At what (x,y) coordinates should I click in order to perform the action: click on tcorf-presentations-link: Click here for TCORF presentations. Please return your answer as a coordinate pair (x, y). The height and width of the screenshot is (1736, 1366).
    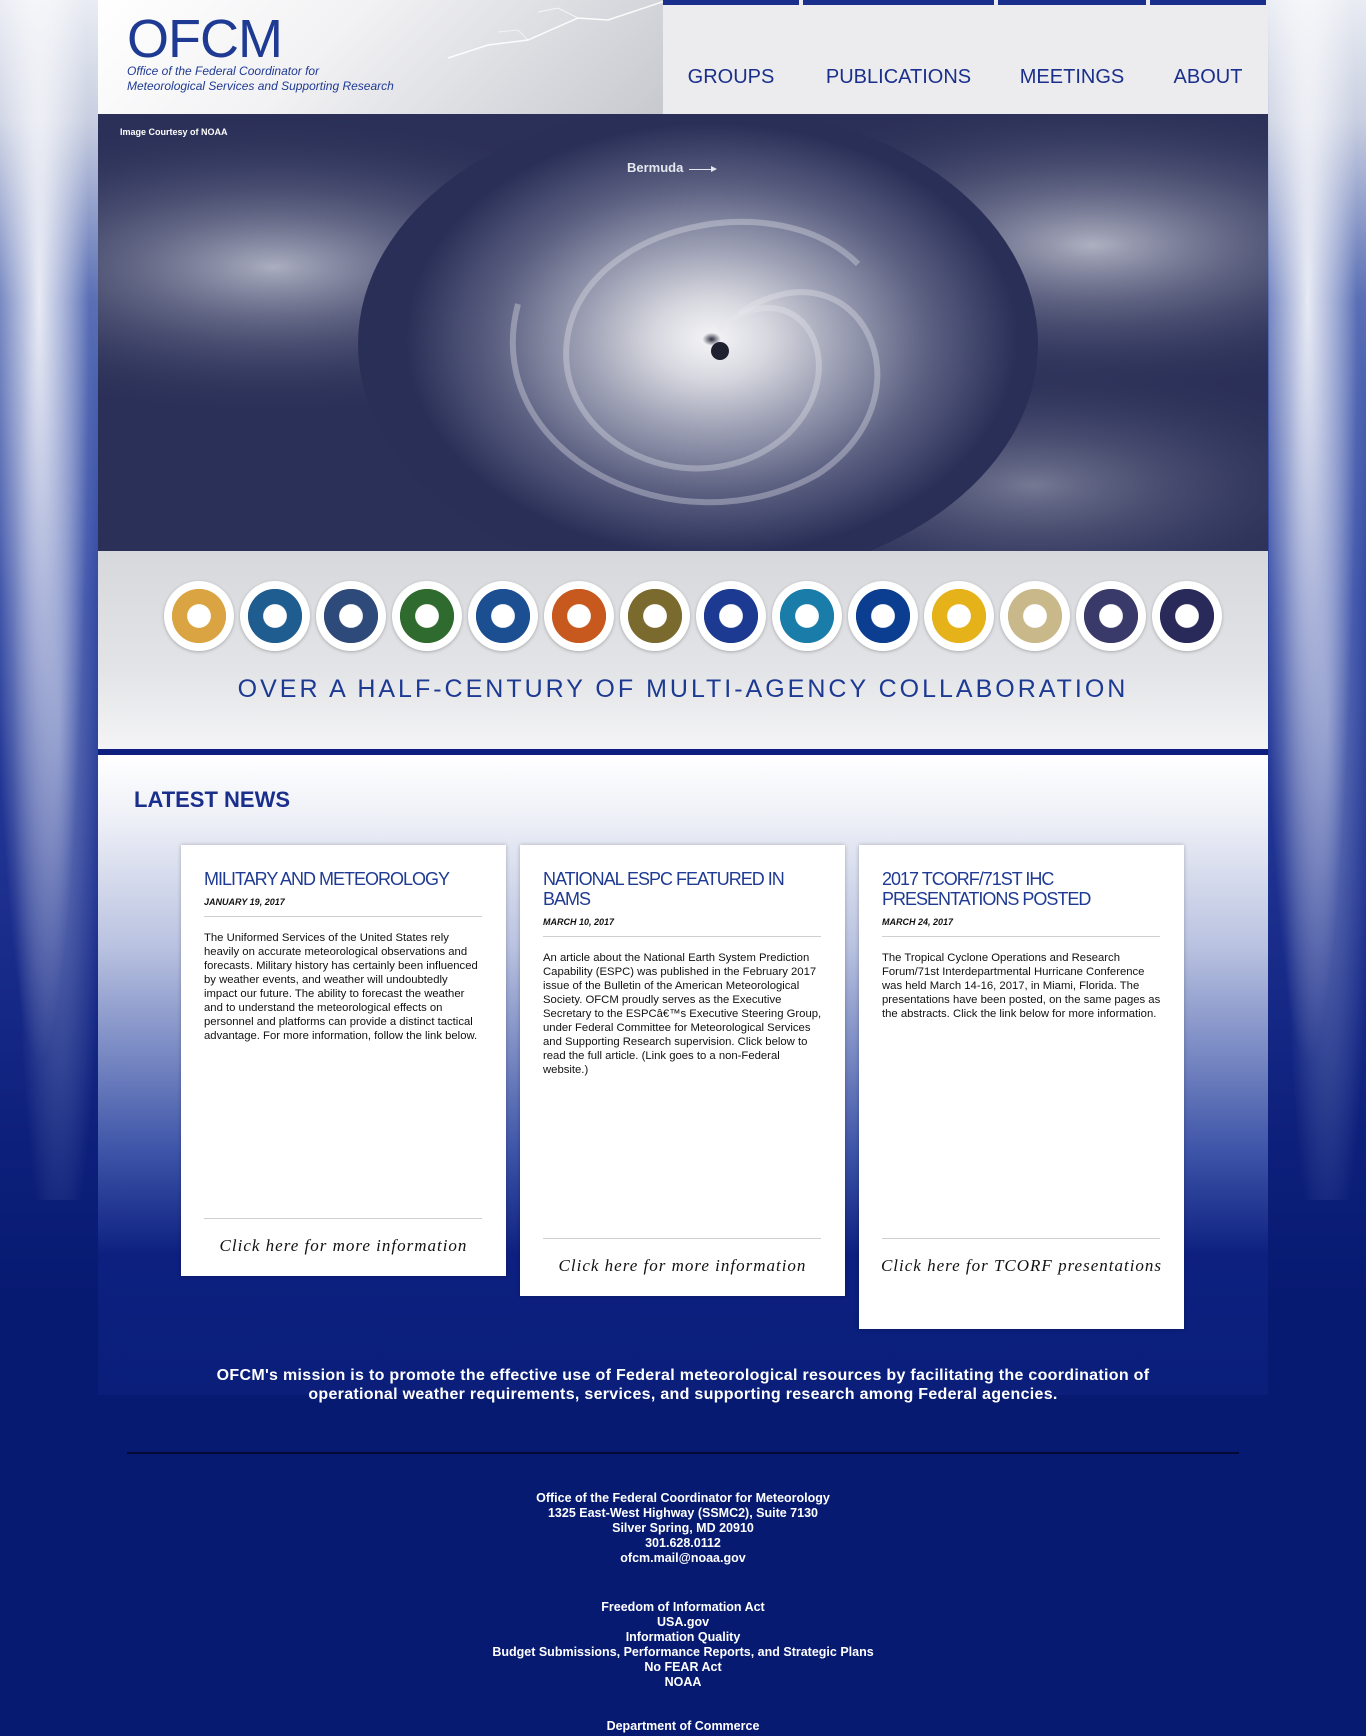
    Looking at the image, I should click on (1021, 1265).